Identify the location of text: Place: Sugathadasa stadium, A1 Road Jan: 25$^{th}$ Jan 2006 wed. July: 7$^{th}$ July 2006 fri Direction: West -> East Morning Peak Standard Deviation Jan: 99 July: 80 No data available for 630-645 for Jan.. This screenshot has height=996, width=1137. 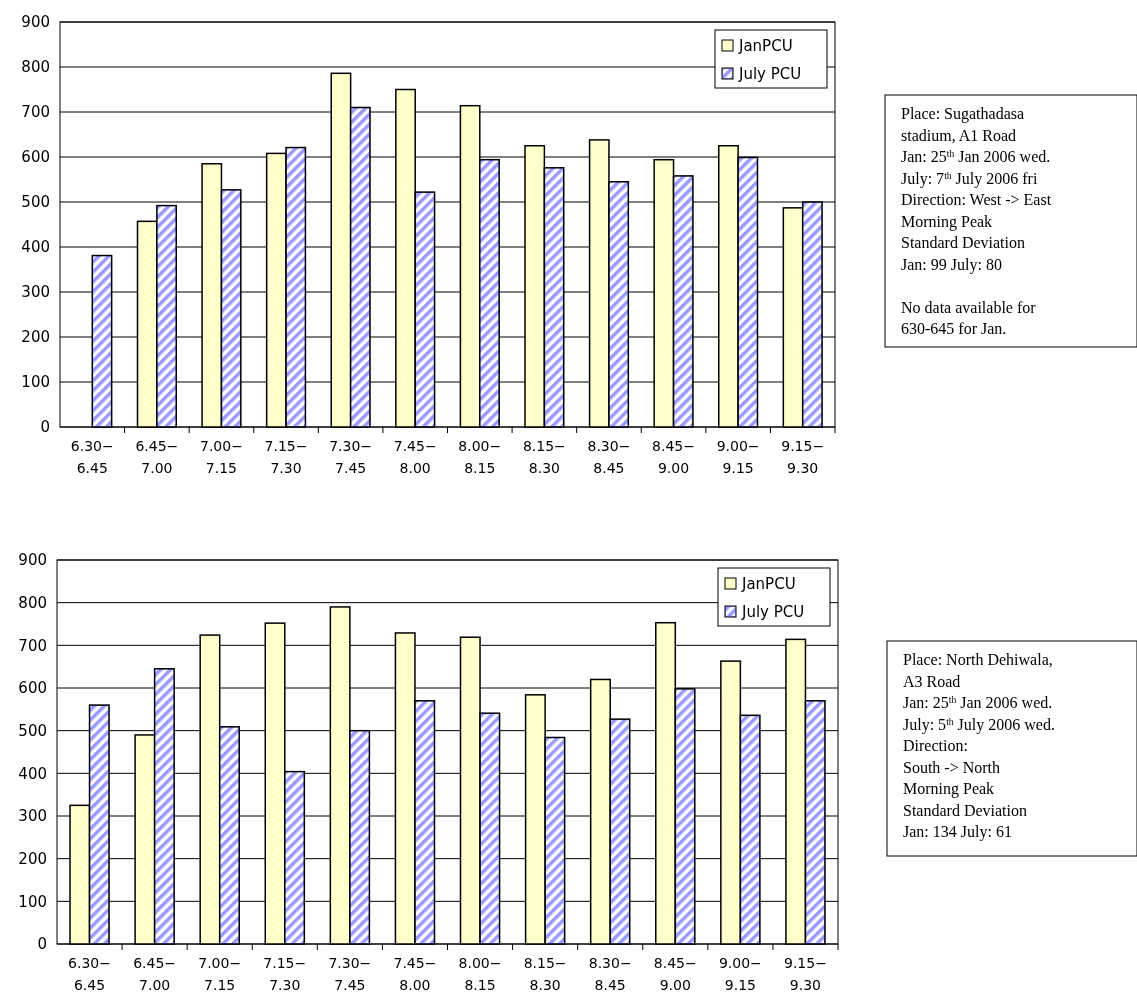
(976, 221).